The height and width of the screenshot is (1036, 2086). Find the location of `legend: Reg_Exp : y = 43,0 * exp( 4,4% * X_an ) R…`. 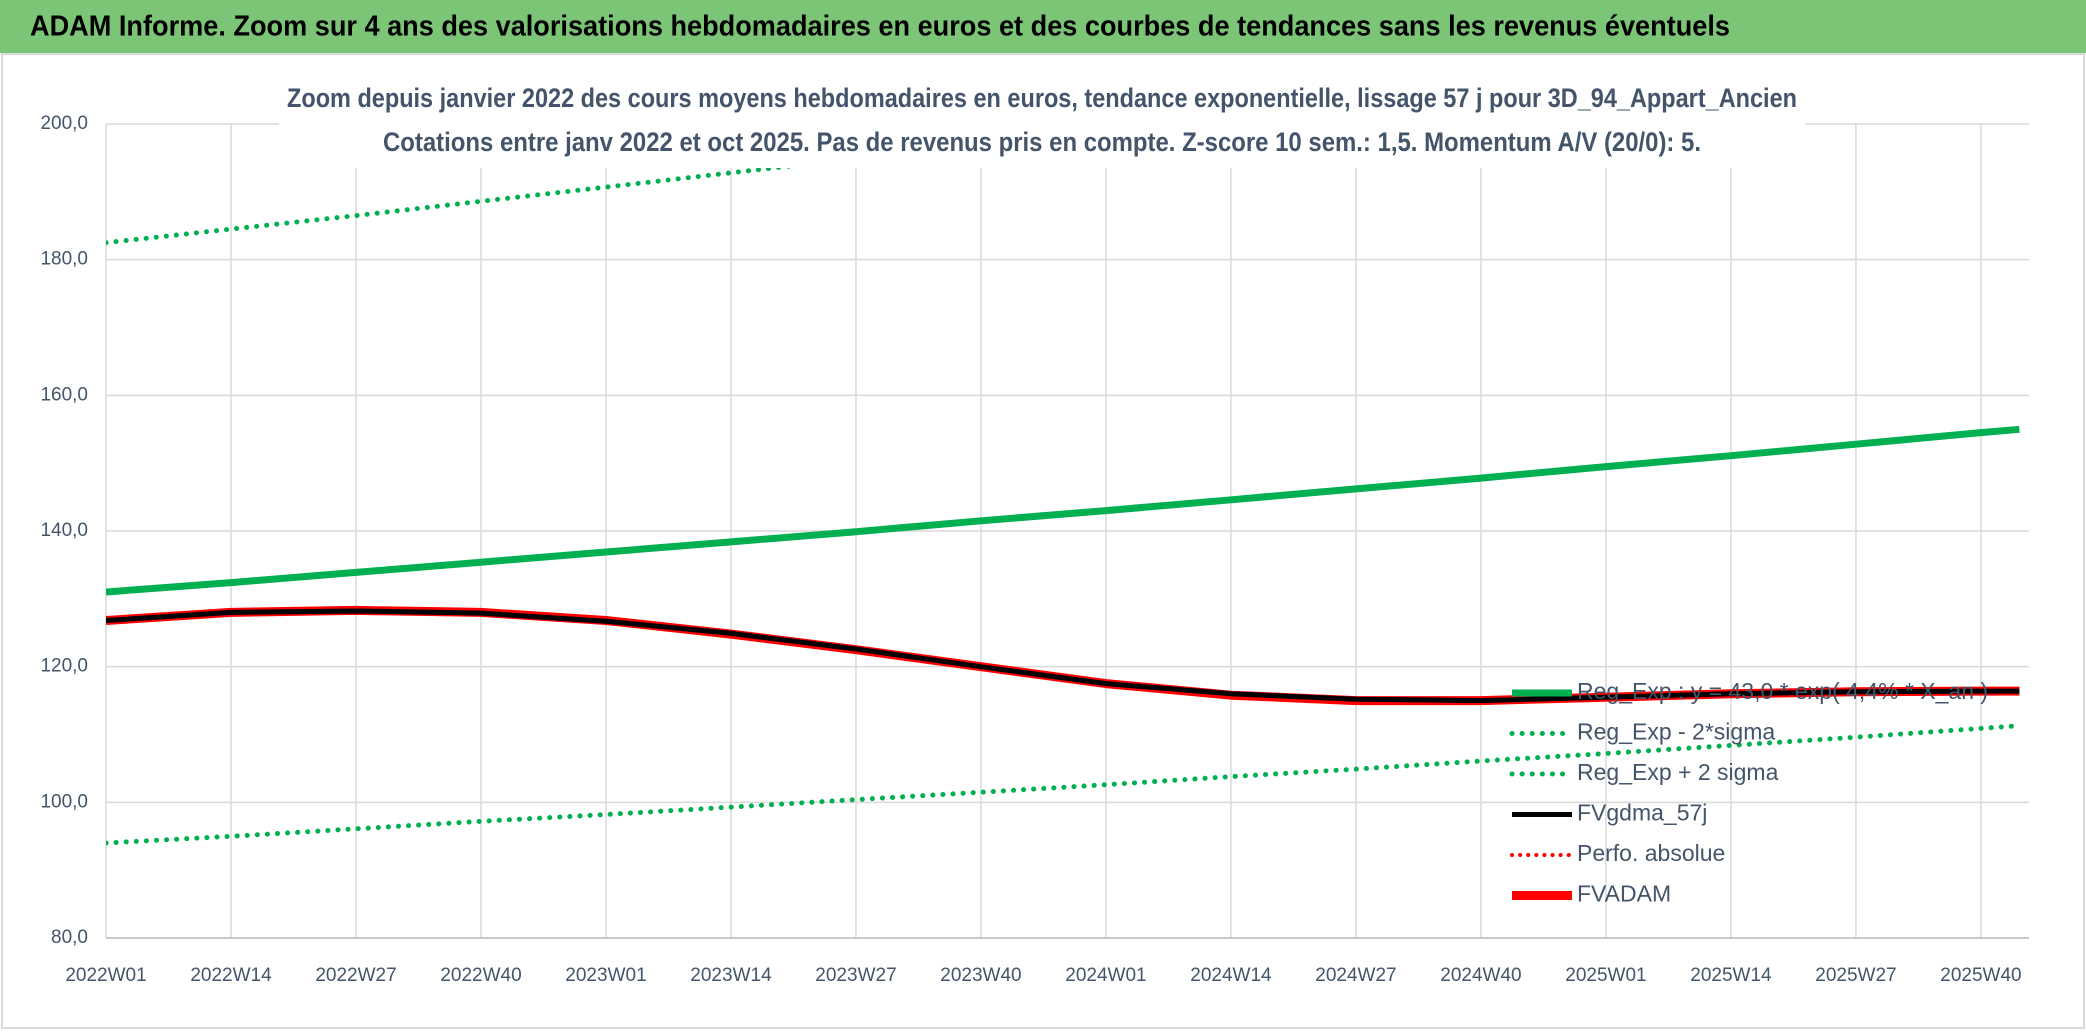

legend: Reg_Exp : y = 43,0 * exp( 4,4% * X_an ) R… is located at coordinates (1748, 792).